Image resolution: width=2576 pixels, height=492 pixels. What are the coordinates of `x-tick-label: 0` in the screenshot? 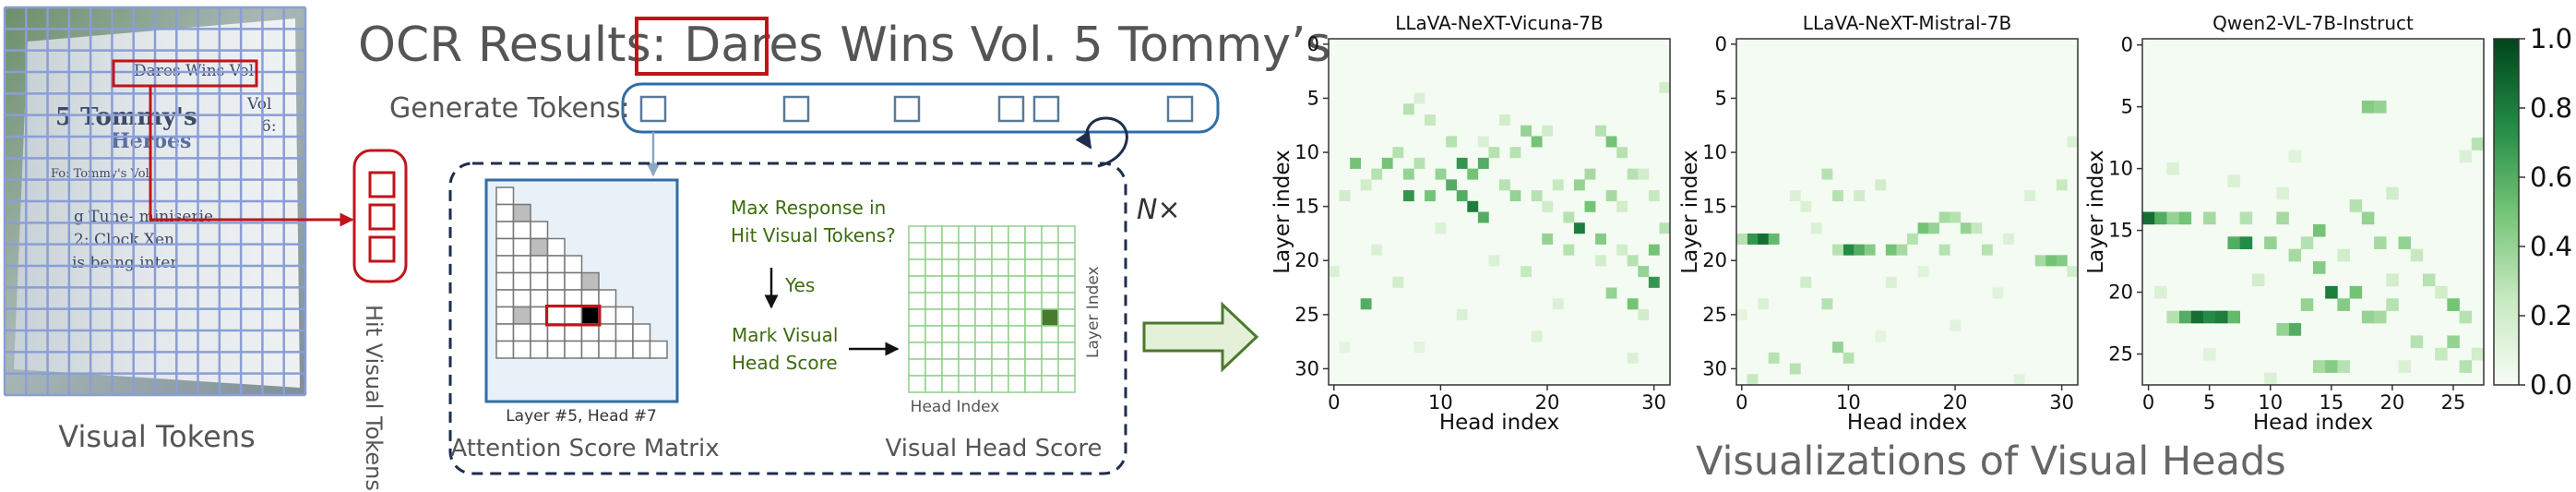 It's located at (2148, 402).